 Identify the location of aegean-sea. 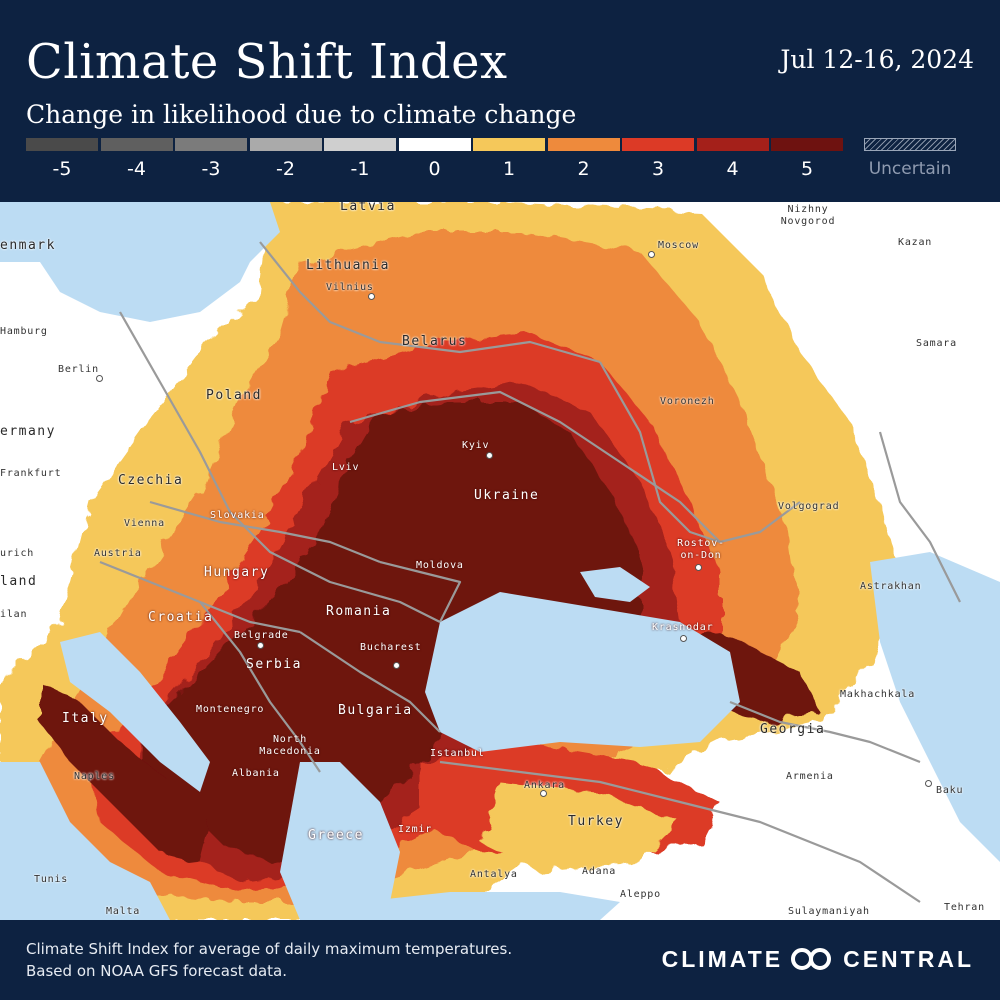
(340, 841).